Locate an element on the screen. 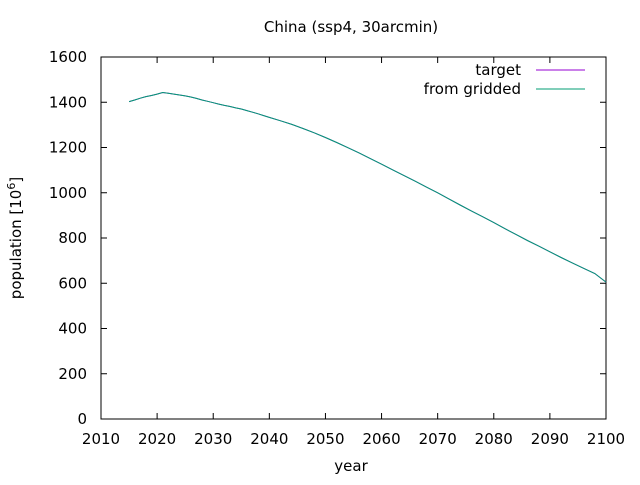 This screenshot has width=640, height=485. y-tick-label: 200 is located at coordinates (72, 374).